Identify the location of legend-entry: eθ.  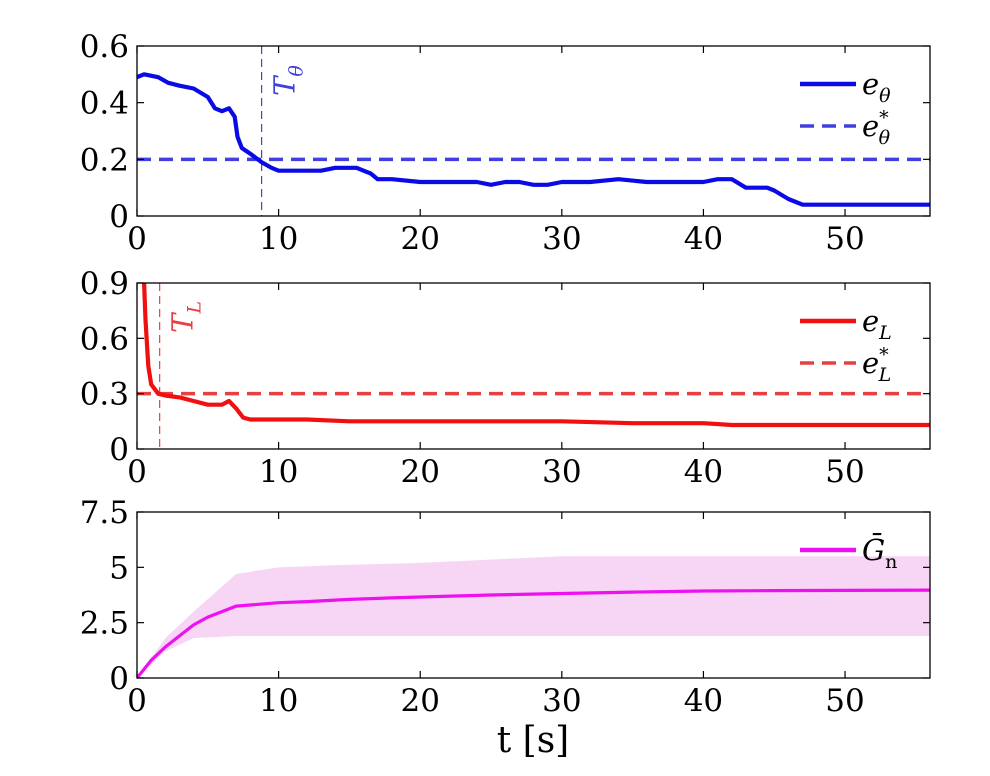
(876, 87).